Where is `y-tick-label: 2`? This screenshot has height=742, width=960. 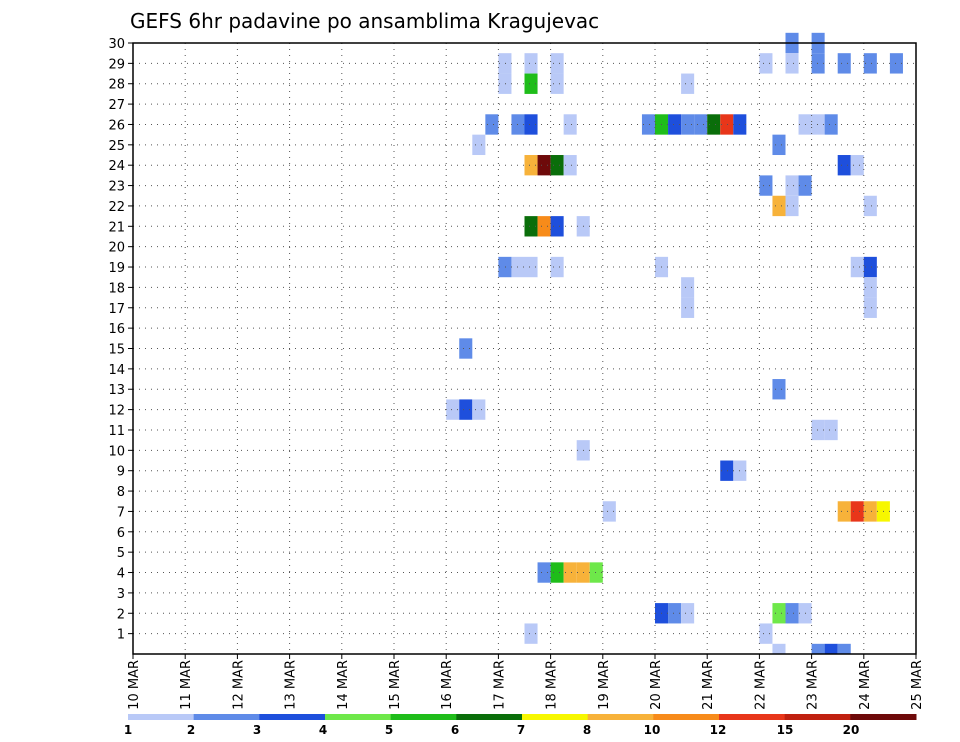
y-tick-label: 2 is located at coordinates (121, 614).